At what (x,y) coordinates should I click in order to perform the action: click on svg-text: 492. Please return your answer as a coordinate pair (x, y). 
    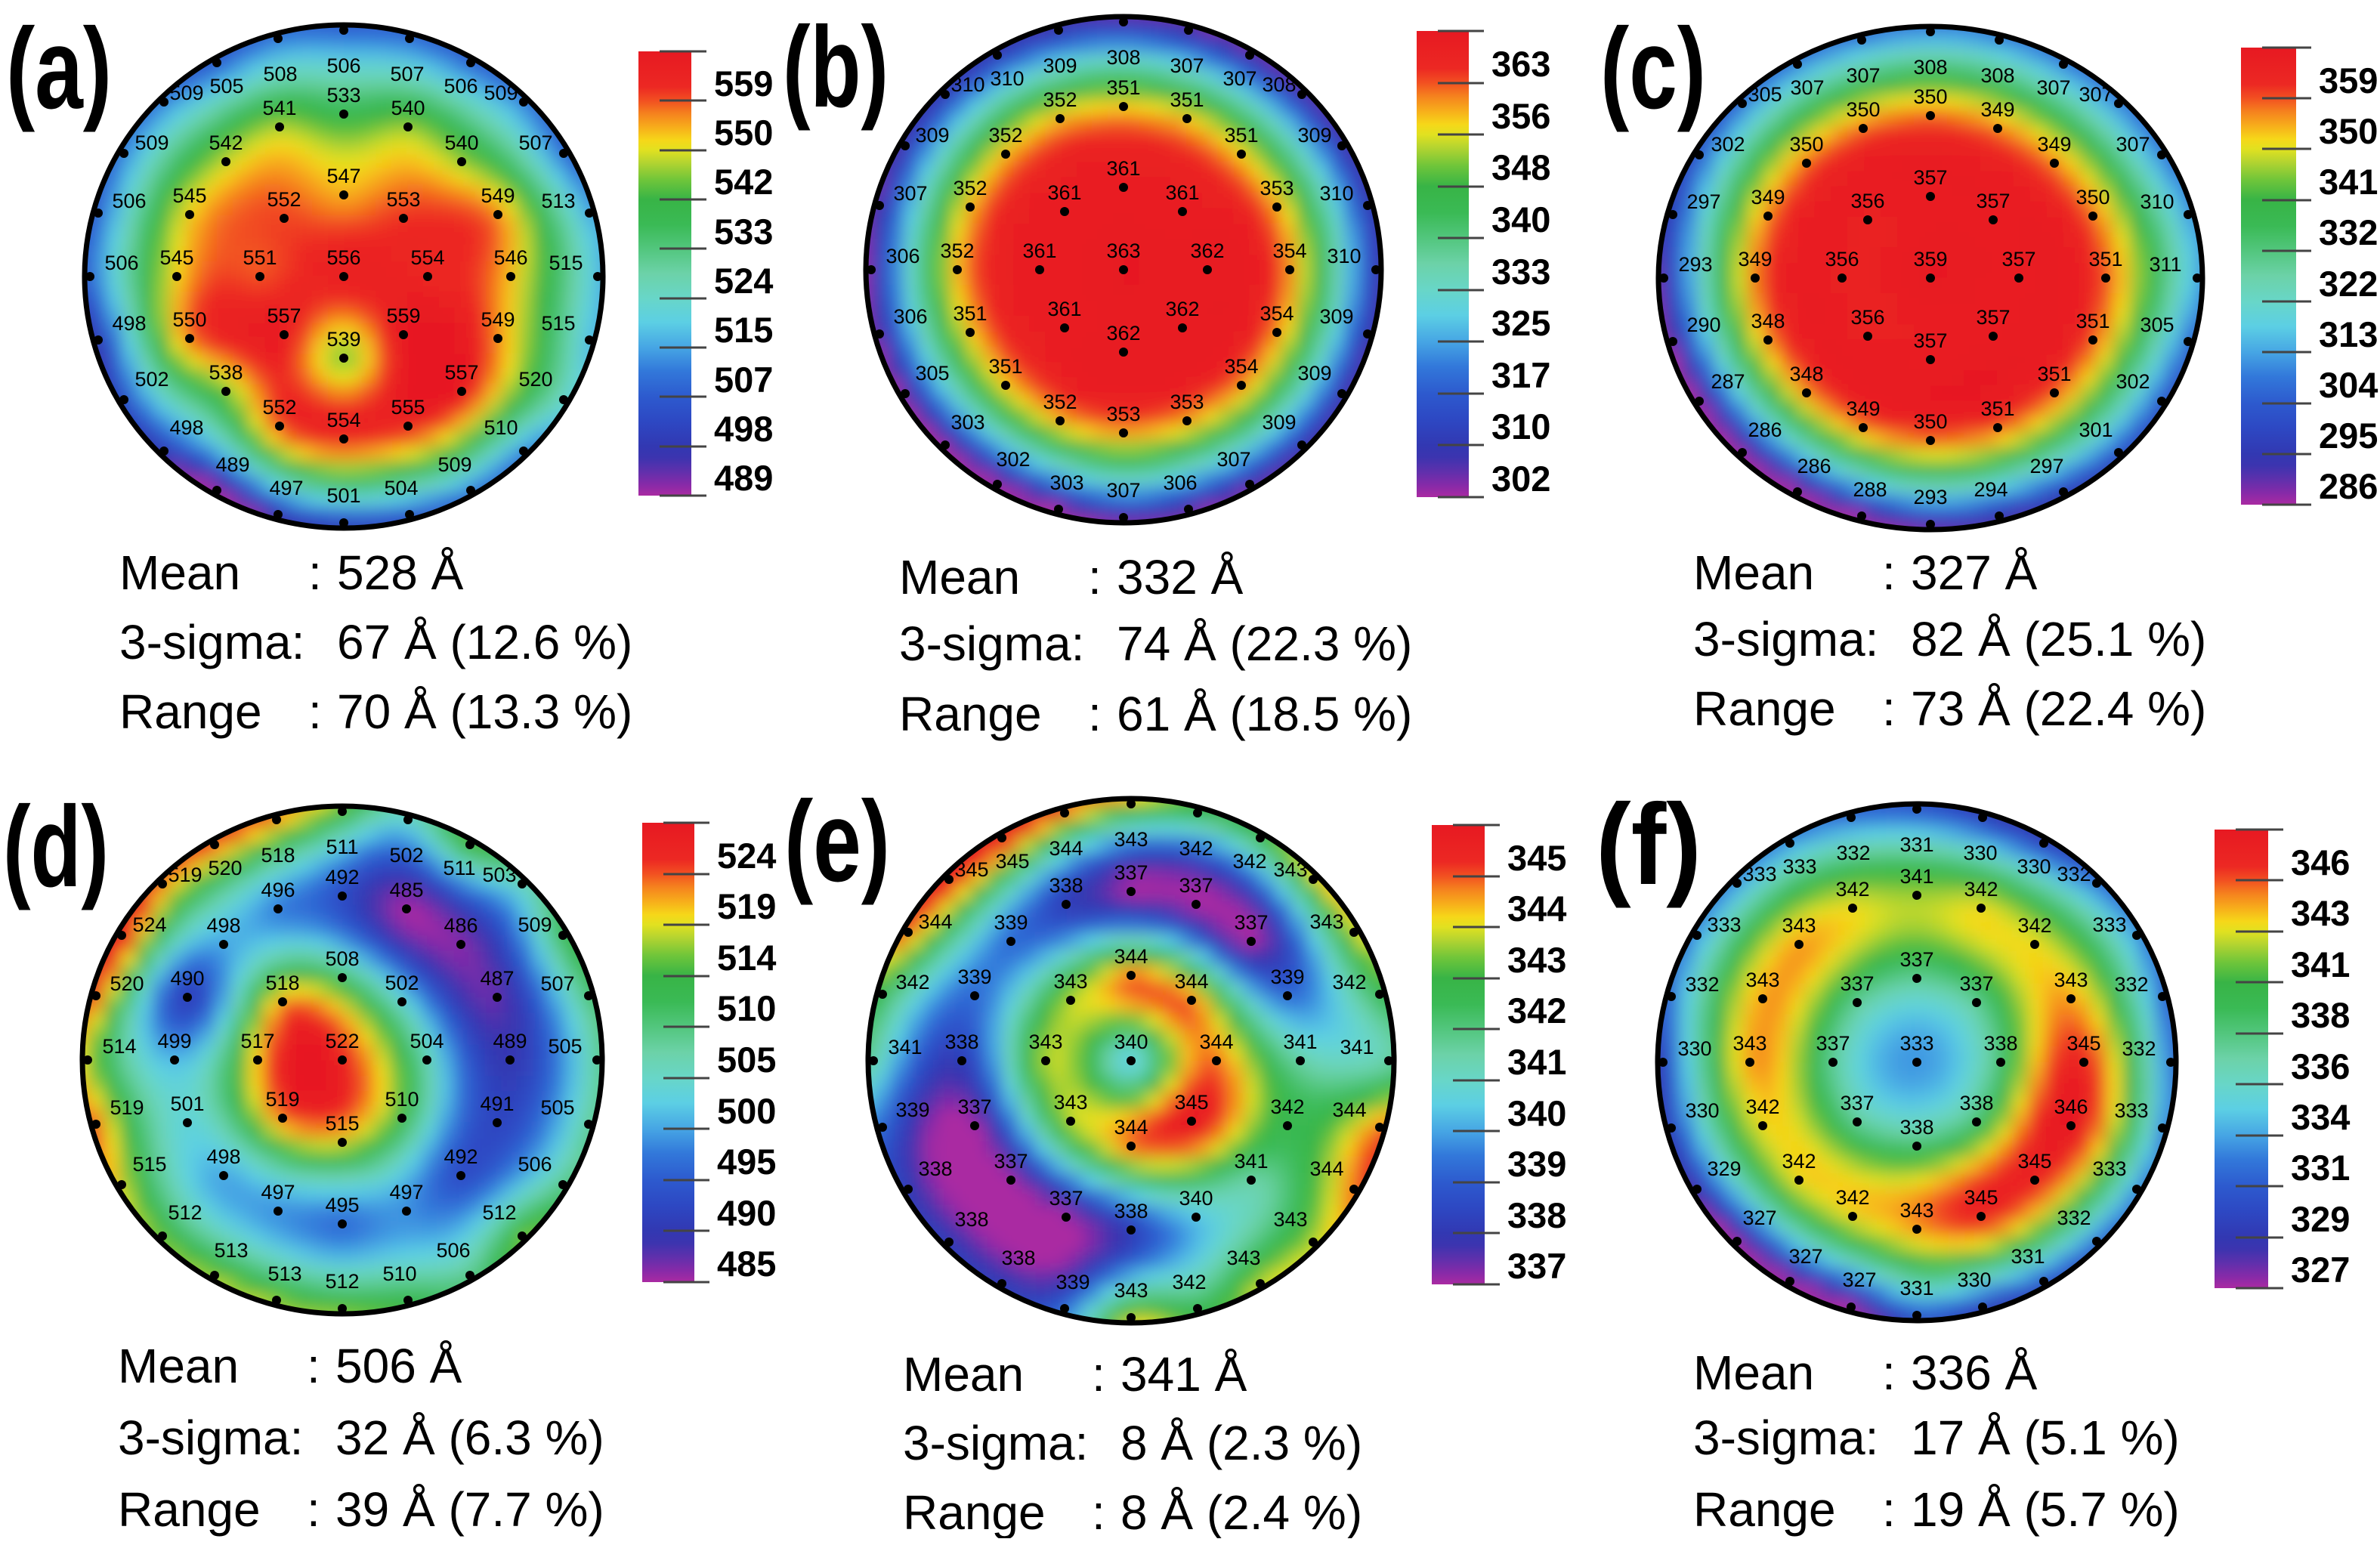
    Looking at the image, I should click on (342, 877).